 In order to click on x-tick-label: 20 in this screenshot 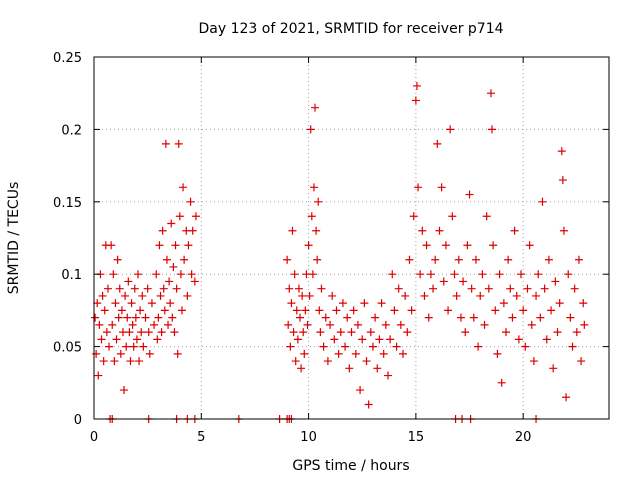, I will do `click(523, 437)`.